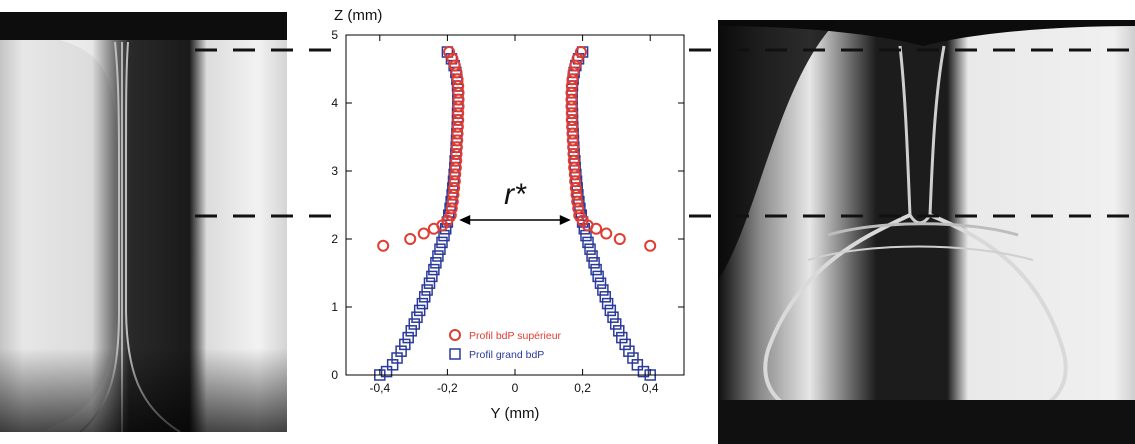 The image size is (1135, 444). I want to click on y-tick-label: 3, so click(334, 171).